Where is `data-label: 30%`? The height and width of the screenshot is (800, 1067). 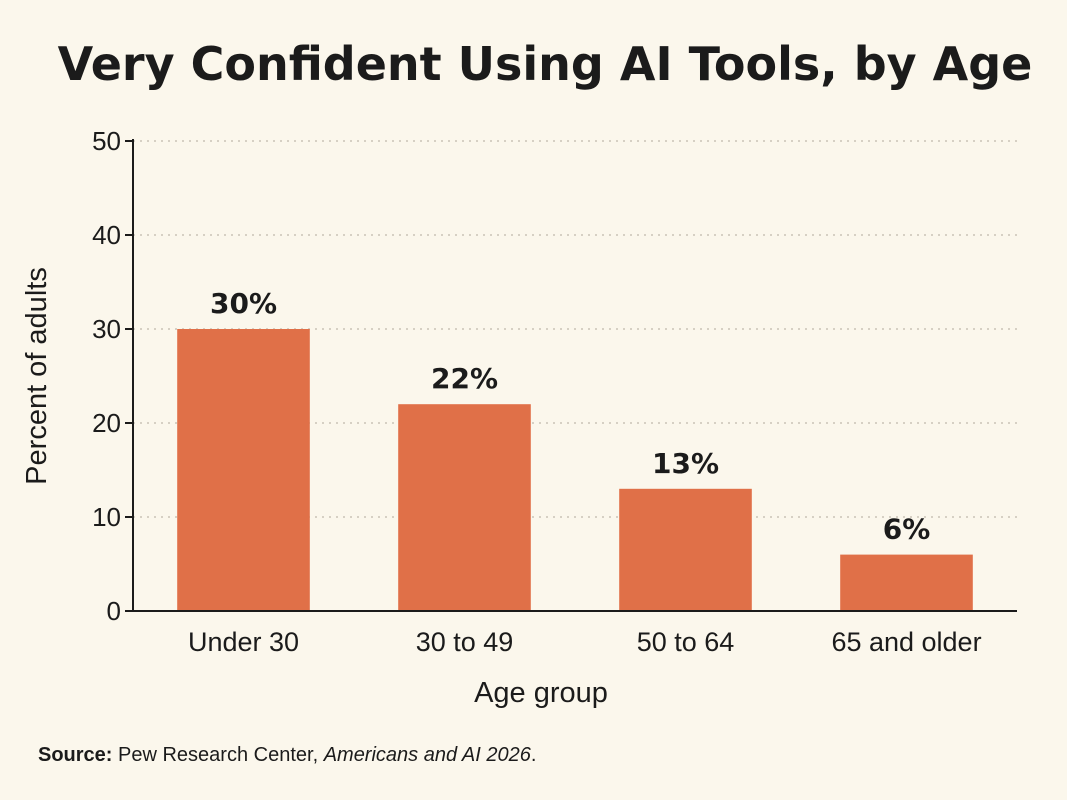 data-label: 30% is located at coordinates (243, 303).